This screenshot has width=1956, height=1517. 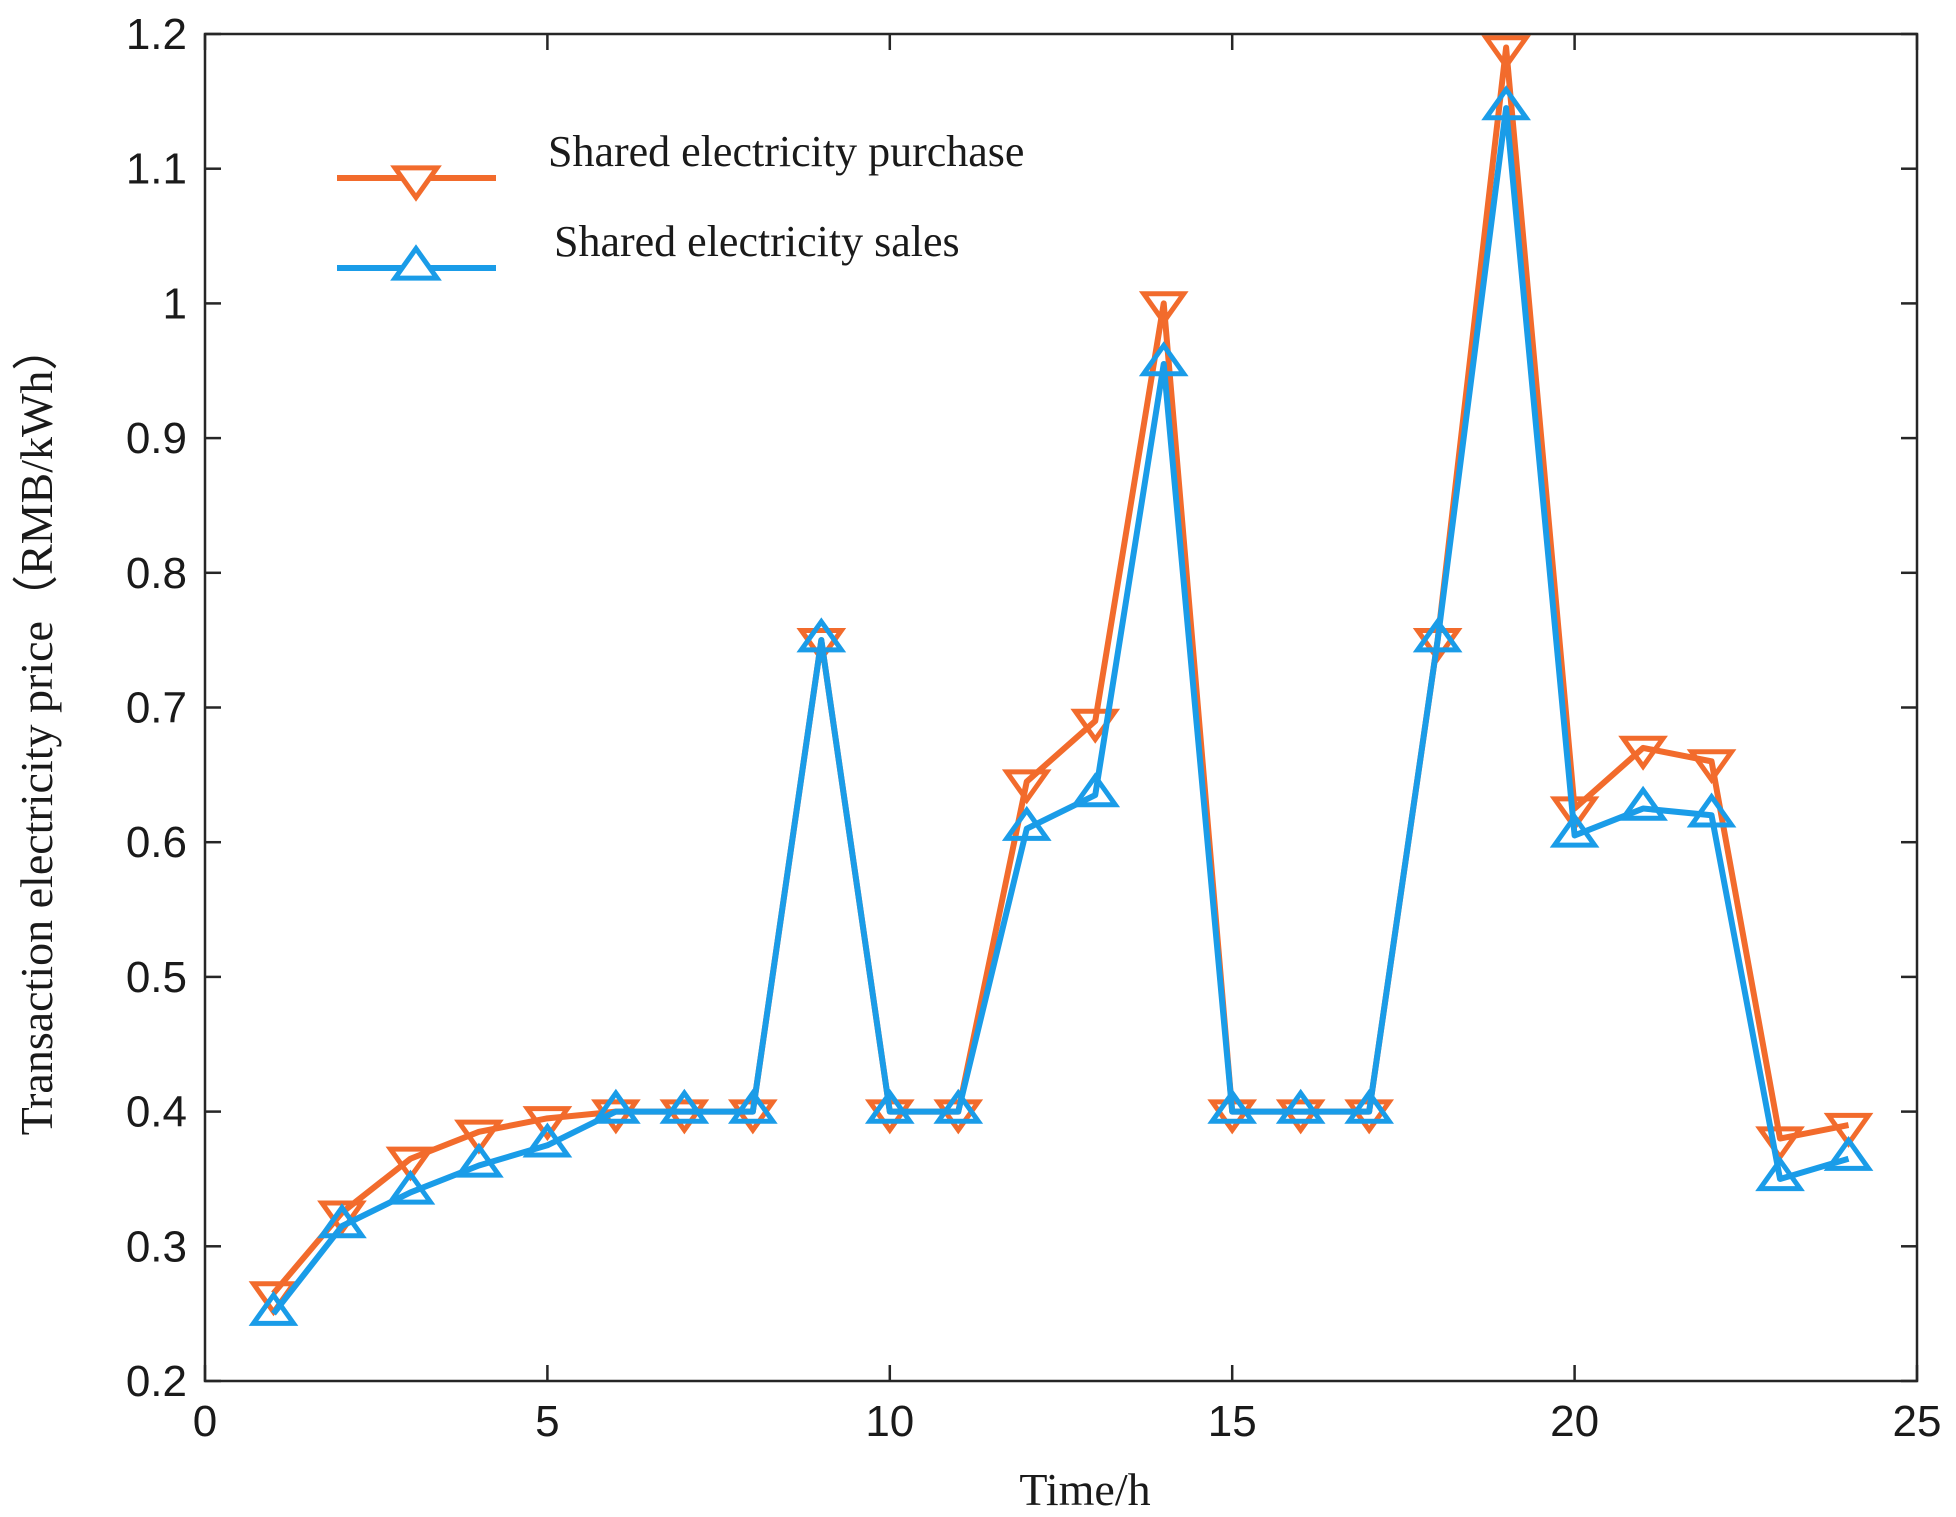 I want to click on y-tick-label: 1.2, so click(x=156, y=34).